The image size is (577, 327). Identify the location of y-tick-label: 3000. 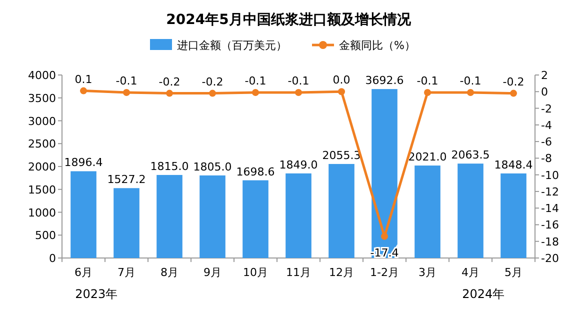
(42, 121).